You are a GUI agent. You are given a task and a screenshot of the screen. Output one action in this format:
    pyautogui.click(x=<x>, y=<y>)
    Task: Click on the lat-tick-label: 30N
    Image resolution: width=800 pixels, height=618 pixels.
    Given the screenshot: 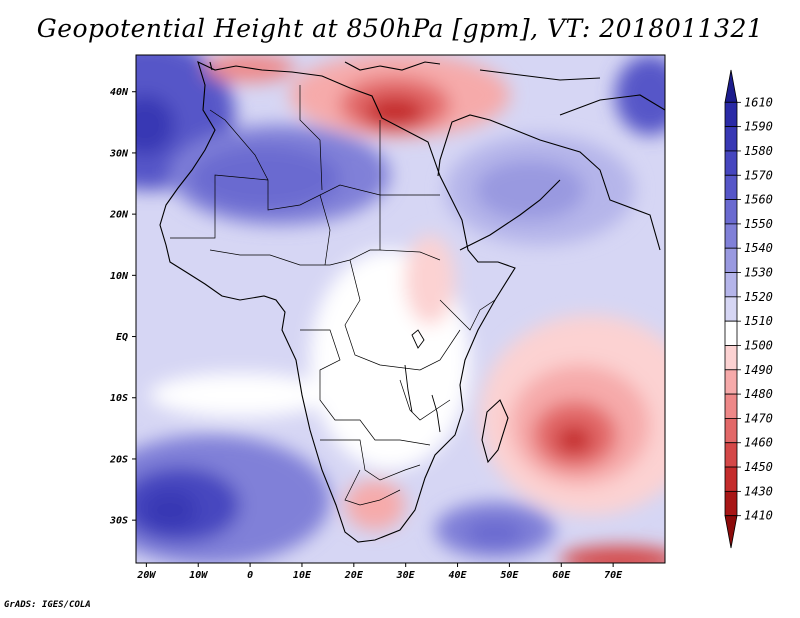 What is the action you would take?
    pyautogui.click(x=119, y=153)
    